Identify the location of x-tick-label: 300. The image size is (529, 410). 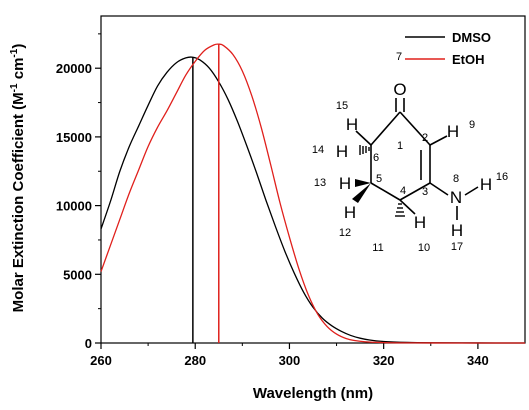
(290, 360).